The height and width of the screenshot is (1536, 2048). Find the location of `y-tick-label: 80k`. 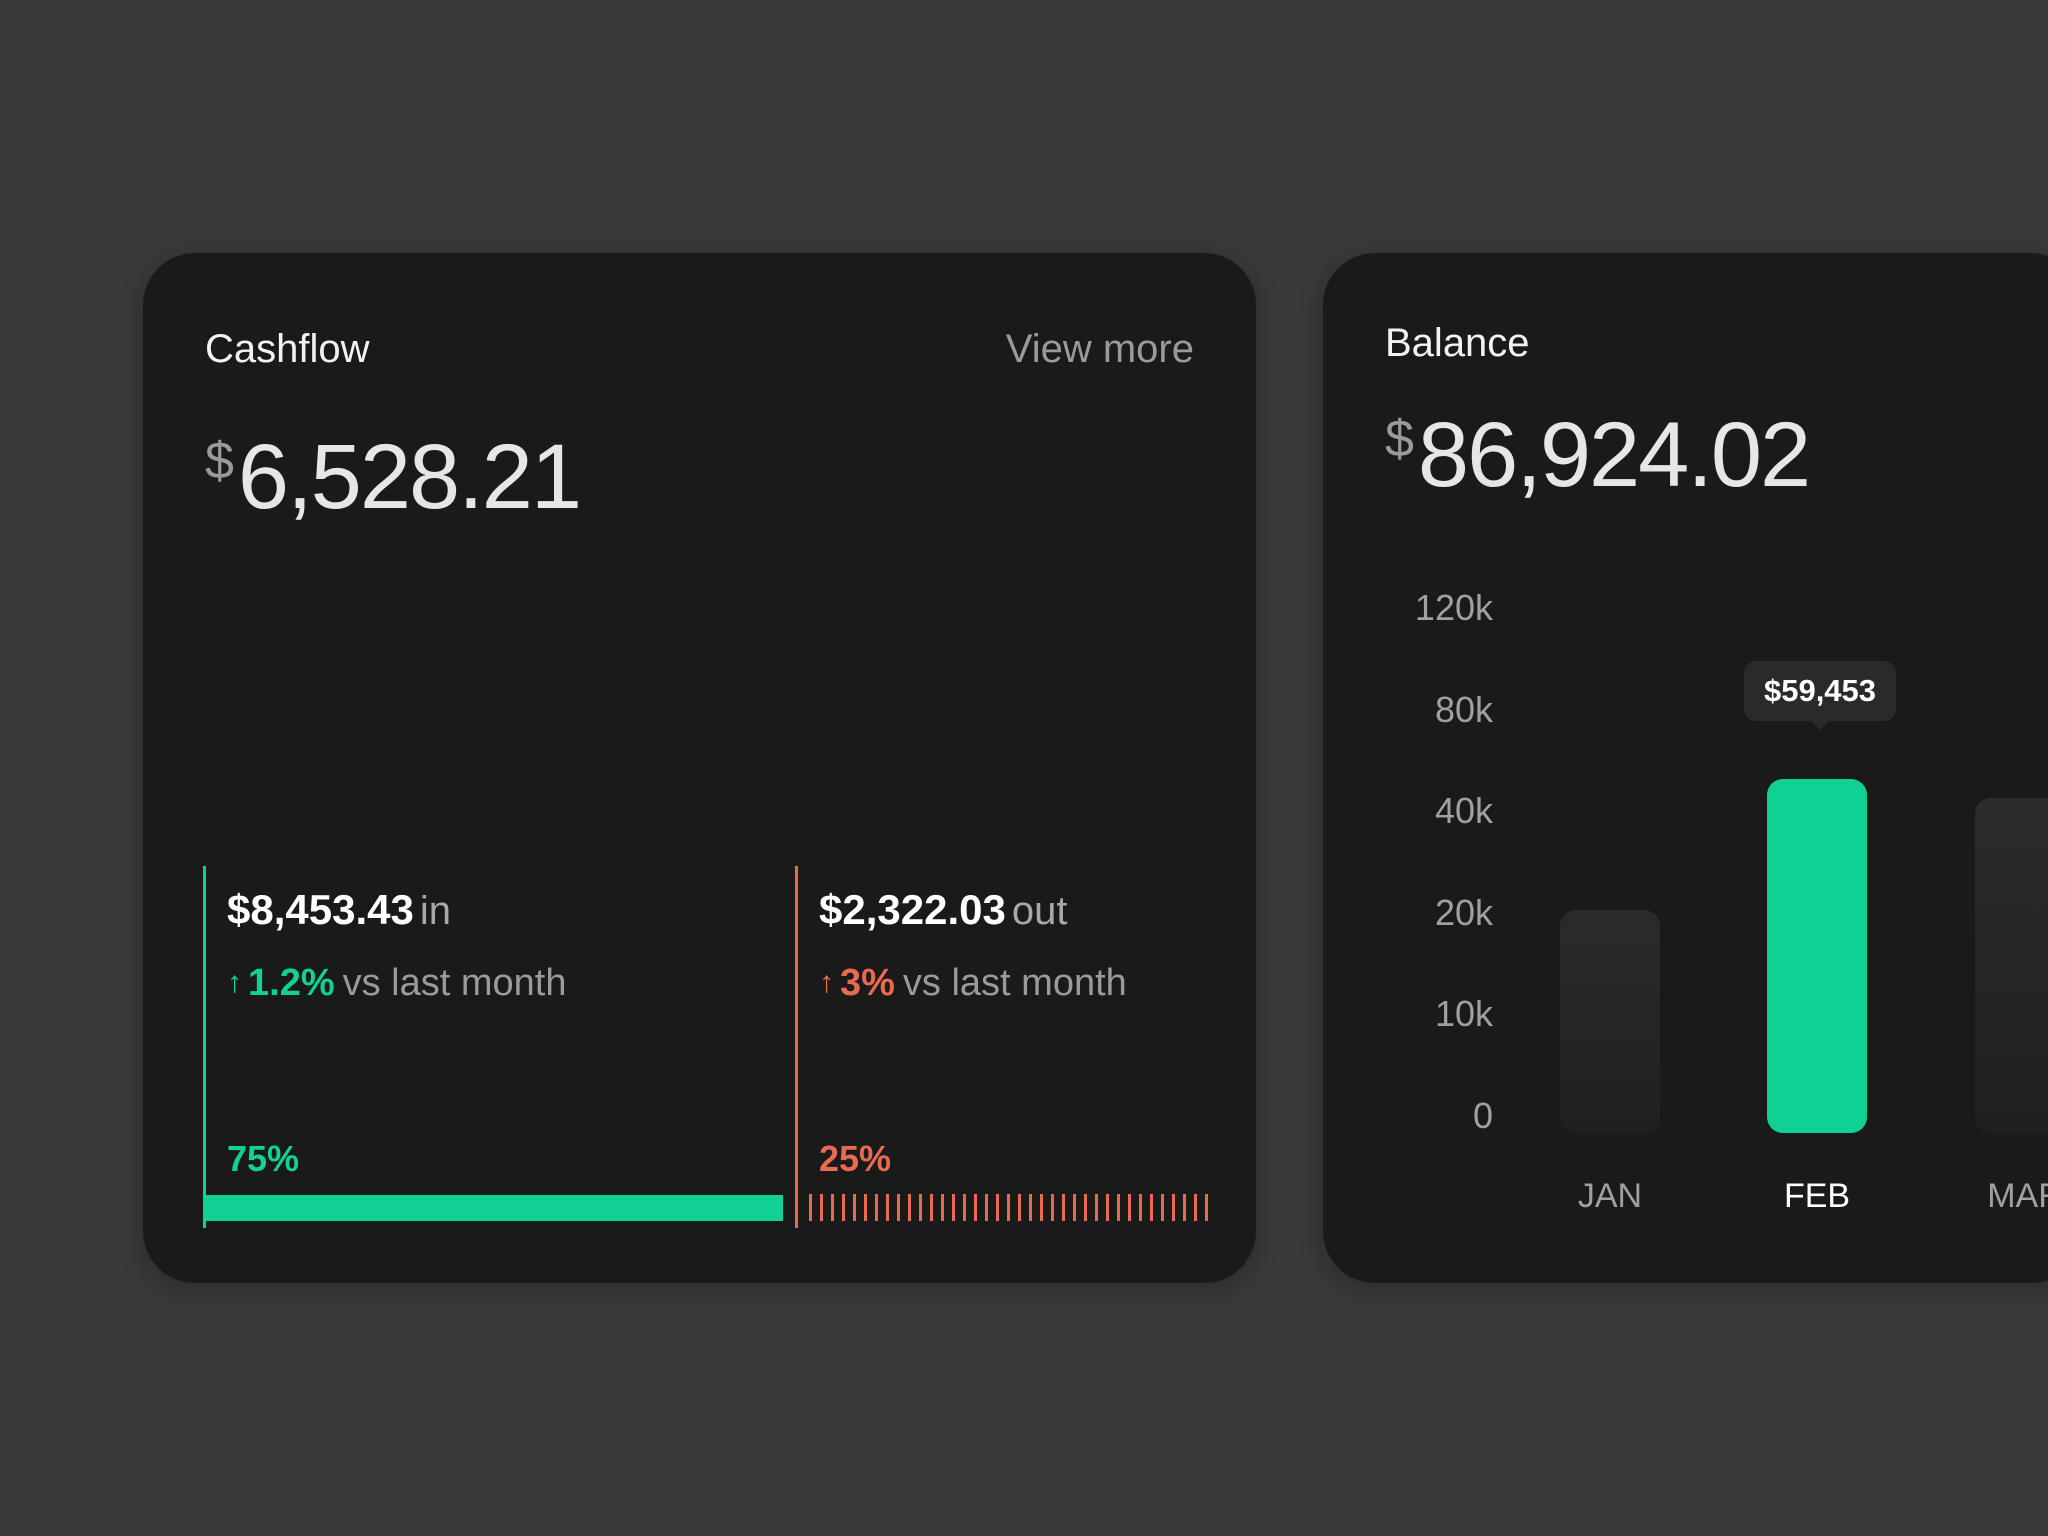

y-tick-label: 80k is located at coordinates (1463, 709).